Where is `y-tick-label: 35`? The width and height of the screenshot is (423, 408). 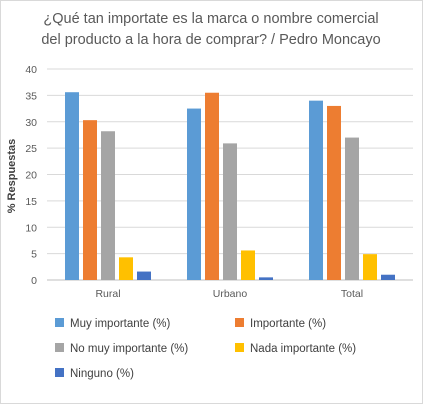
y-tick-label: 35 is located at coordinates (31, 96).